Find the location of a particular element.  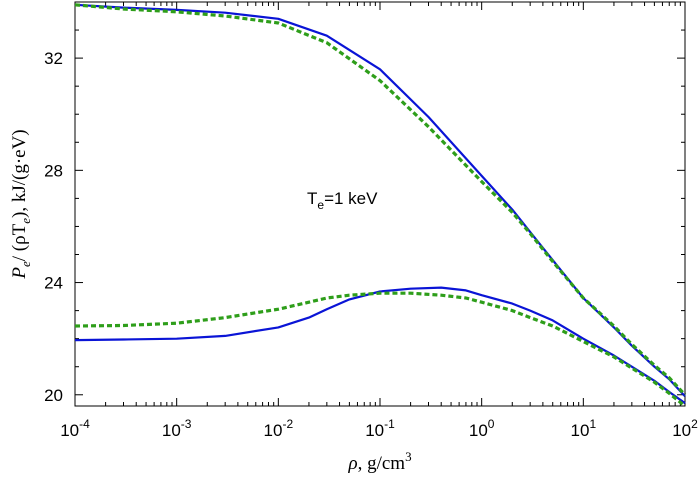

x-tick-label: 10⁻⁴ is located at coordinates (75, 428).